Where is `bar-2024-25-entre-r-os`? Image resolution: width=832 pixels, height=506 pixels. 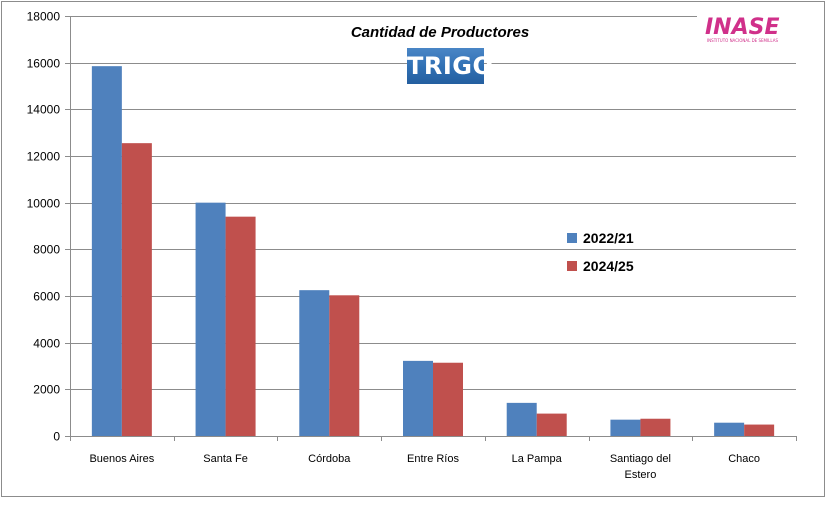 bar-2024-25-entre-r-os is located at coordinates (448, 399).